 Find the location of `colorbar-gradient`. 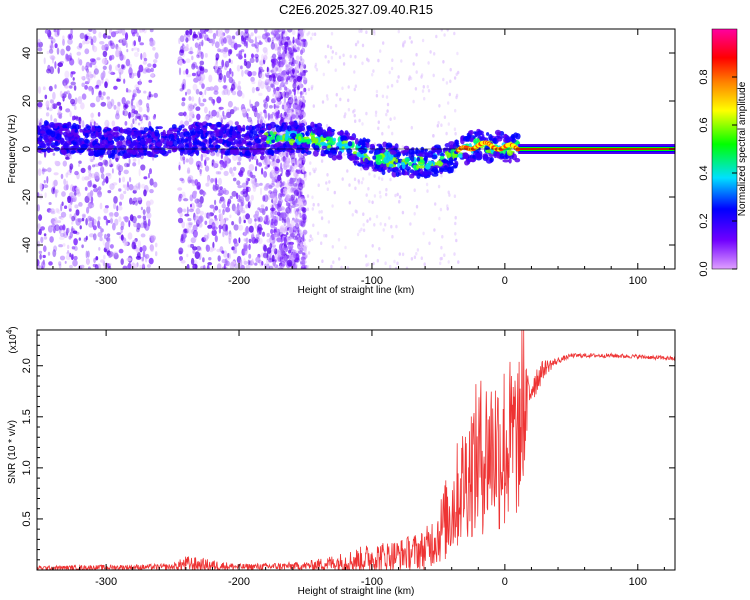

colorbar-gradient is located at coordinates (724, 149).